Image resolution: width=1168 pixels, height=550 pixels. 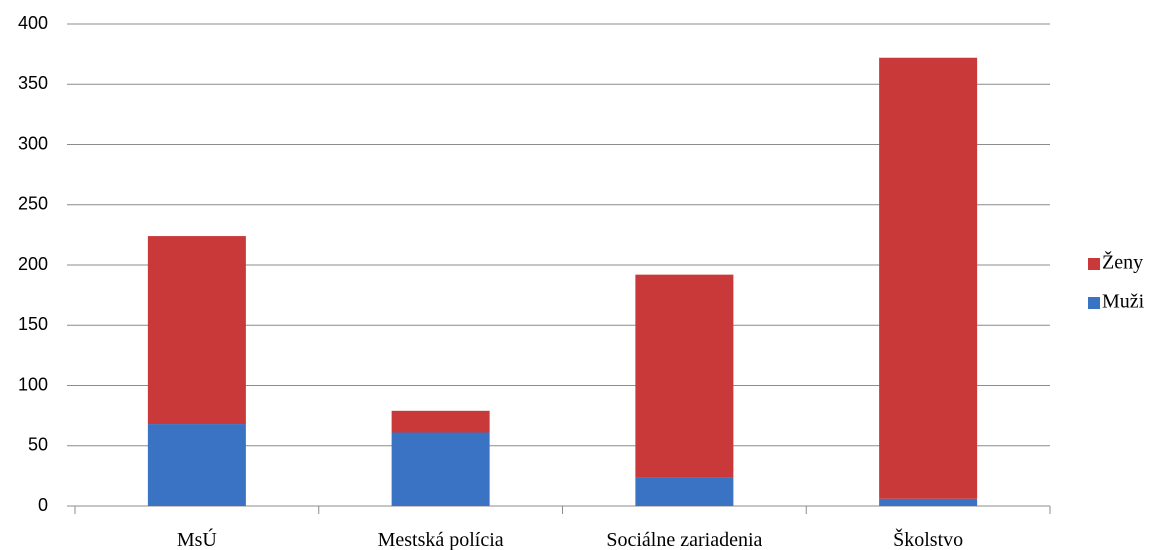 I want to click on y-tick-label: 200, so click(x=33, y=264).